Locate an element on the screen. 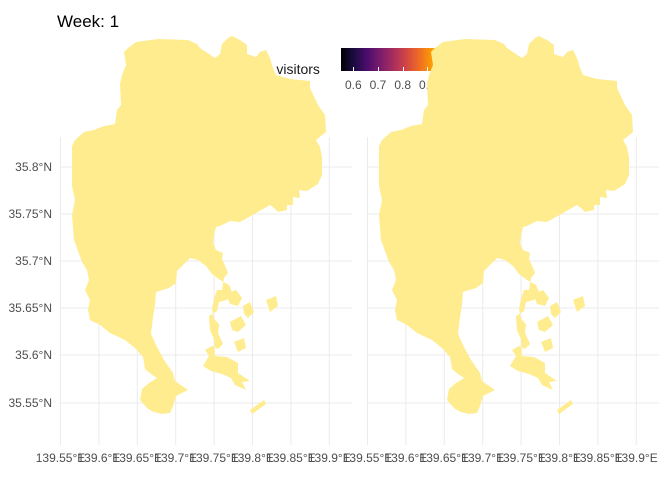 The width and height of the screenshot is (672, 480). legend-colorbar is located at coordinates (399, 59).